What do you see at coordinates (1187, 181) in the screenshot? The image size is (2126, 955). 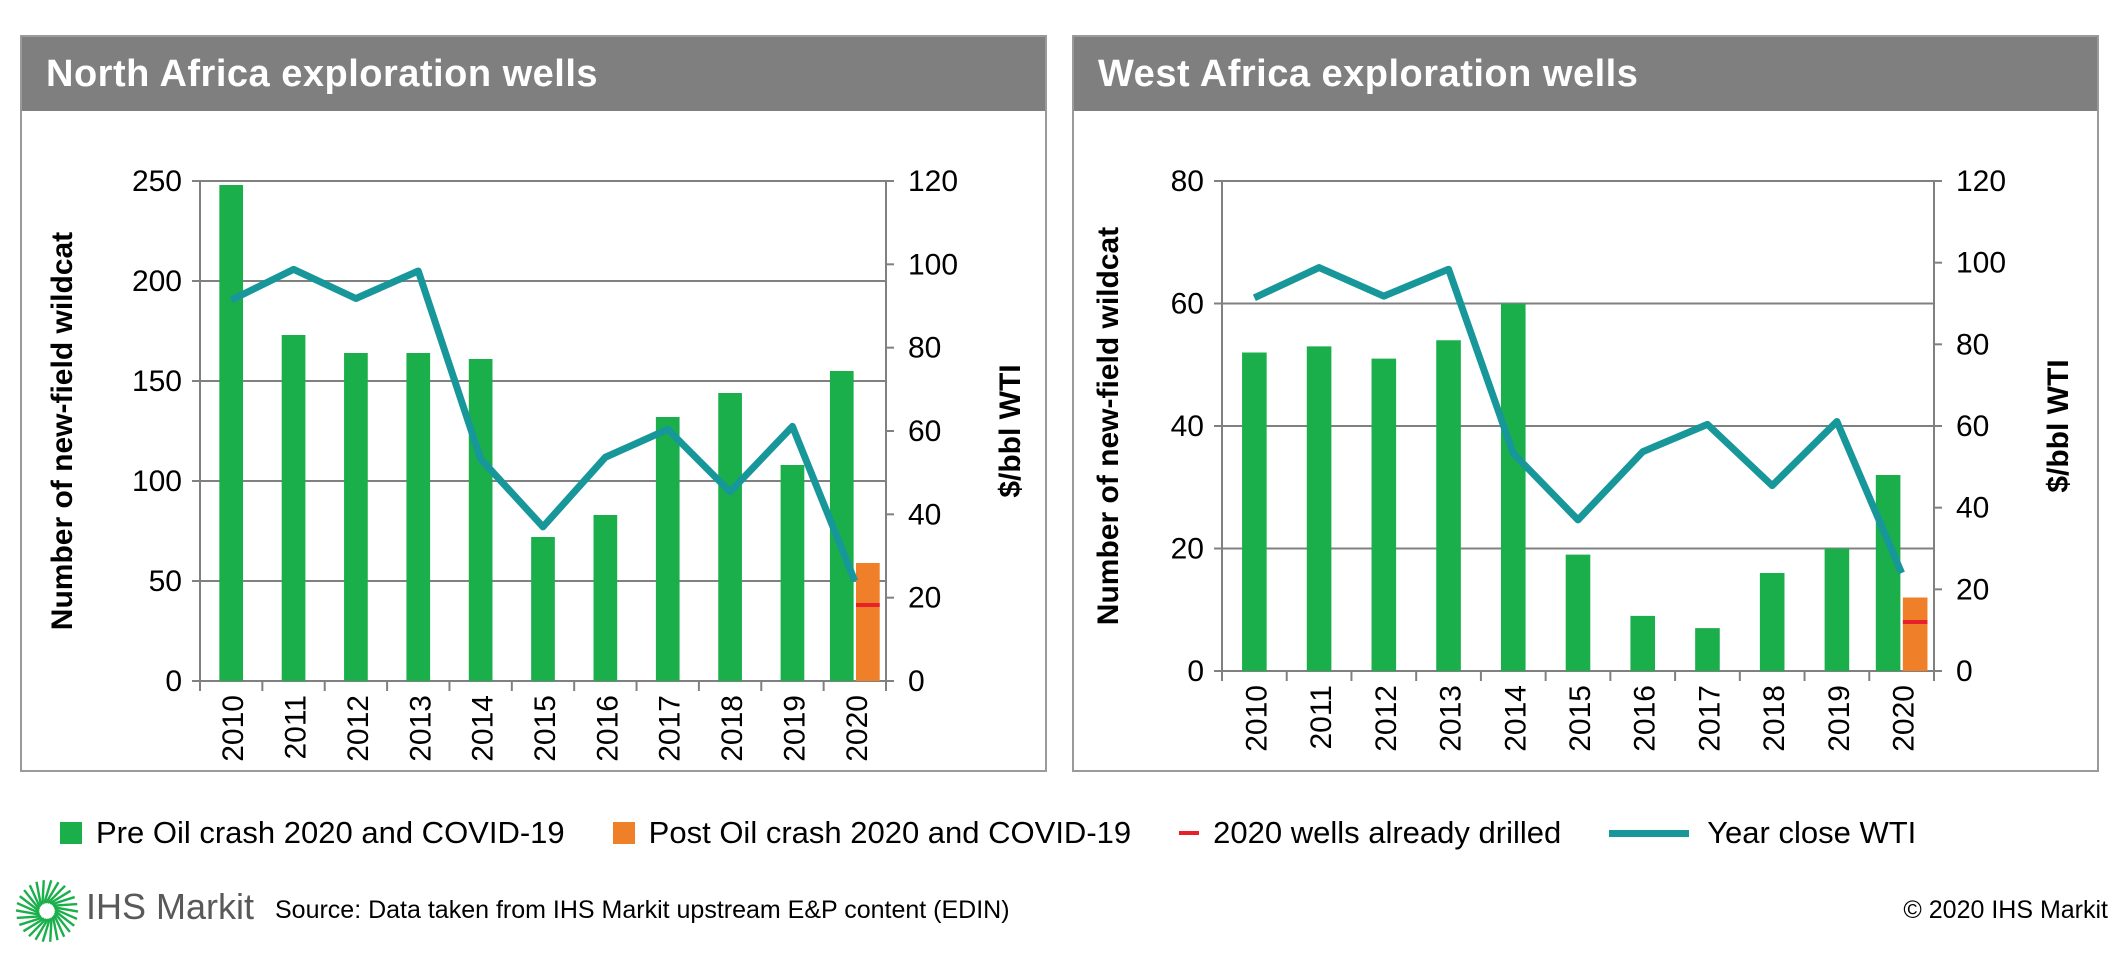 I see `y-tick-label: 80` at bounding box center [1187, 181].